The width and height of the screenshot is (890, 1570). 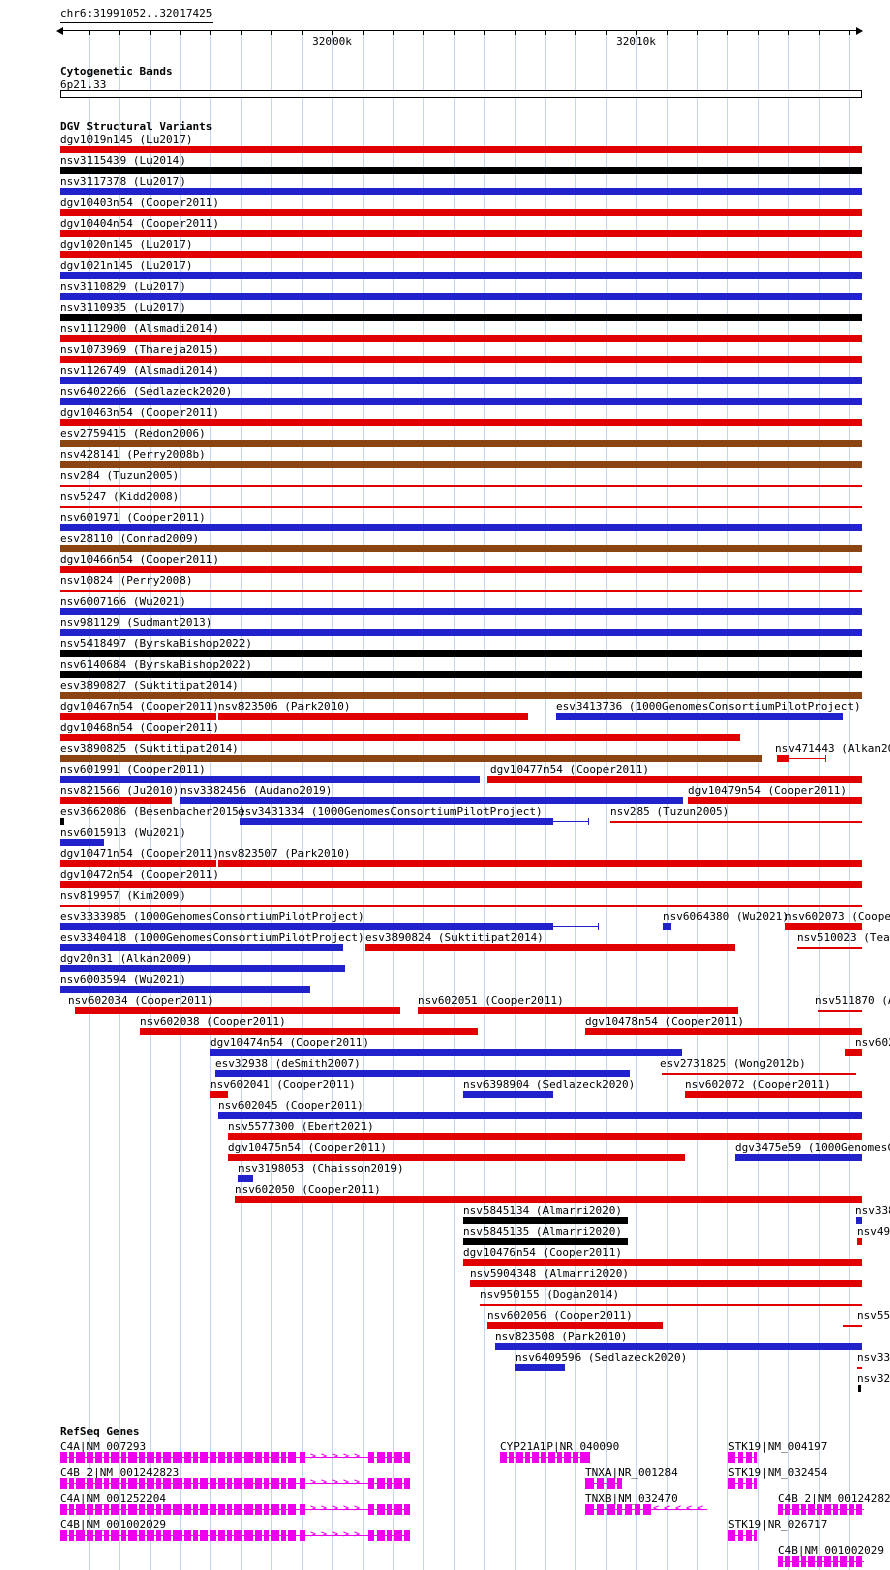 I want to click on variant-label: dgv10477n54 (Cooper2011), so click(x=569, y=769).